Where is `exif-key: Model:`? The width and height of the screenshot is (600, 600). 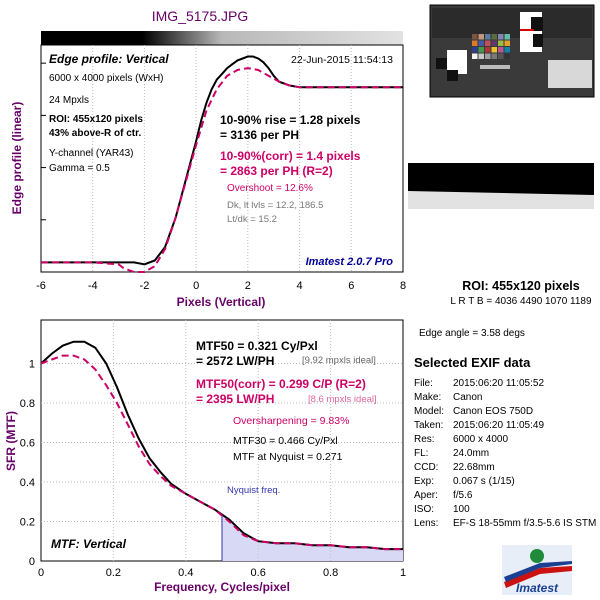
exif-key: Model: is located at coordinates (429, 411).